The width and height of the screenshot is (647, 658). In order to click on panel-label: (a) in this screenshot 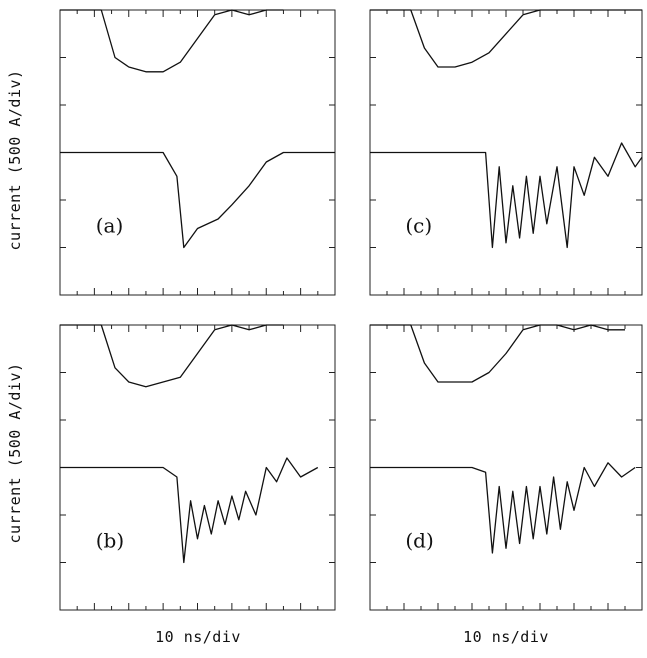, I will do `click(110, 225)`.